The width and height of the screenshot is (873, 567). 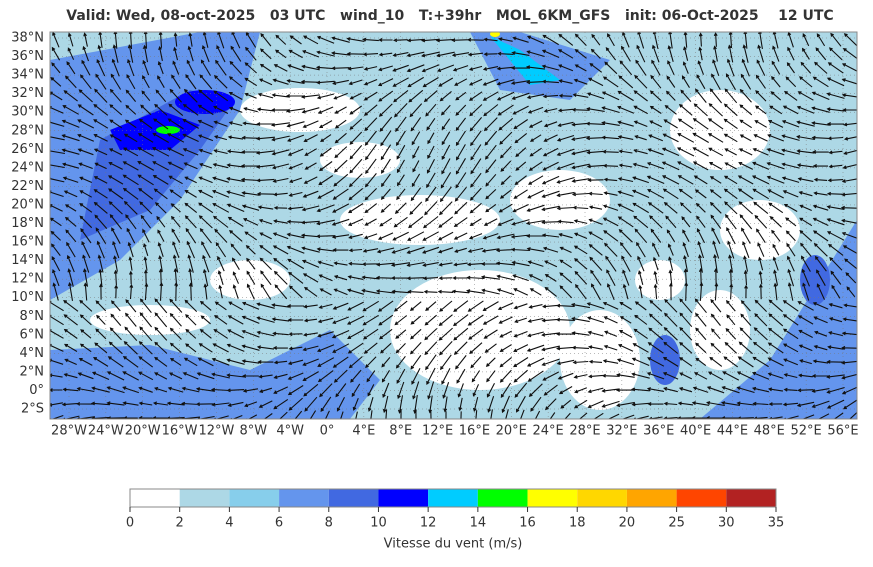 I want to click on lon-label: 24°W, so click(x=106, y=431).